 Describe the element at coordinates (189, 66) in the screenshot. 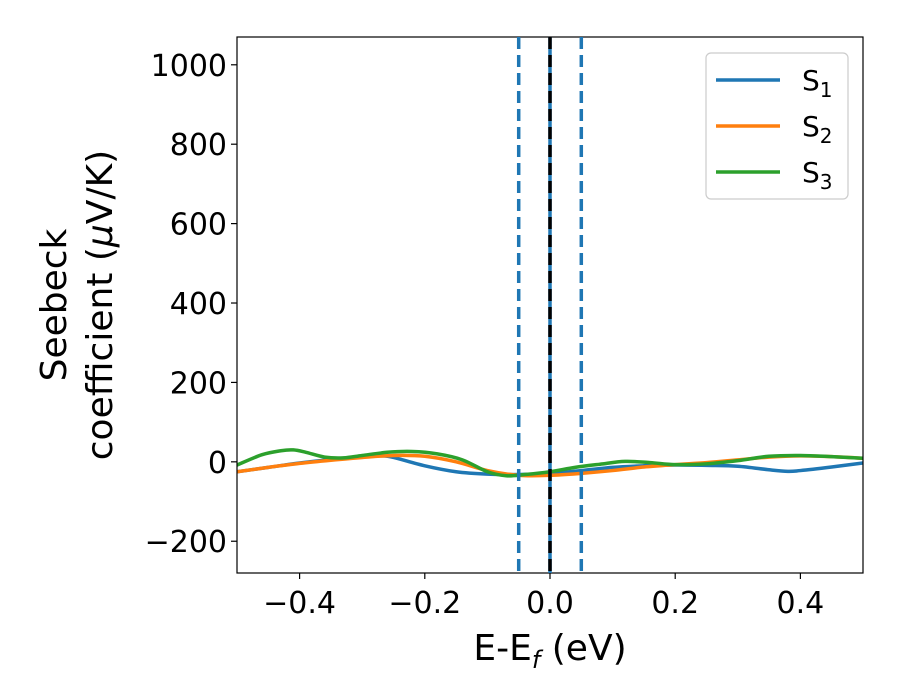

I see `y-tick-label: 1000` at that location.